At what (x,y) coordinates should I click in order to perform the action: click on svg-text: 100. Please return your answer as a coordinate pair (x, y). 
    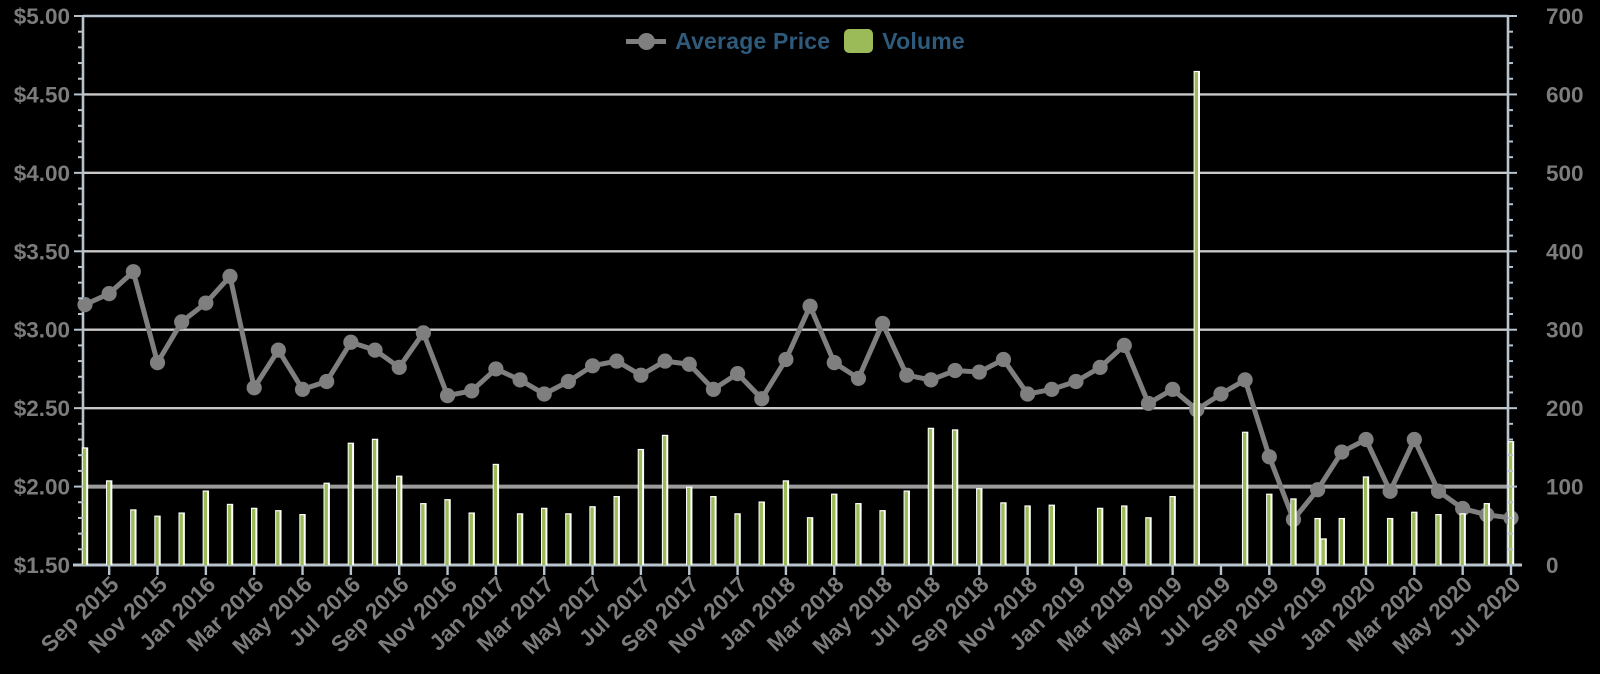
    Looking at the image, I should click on (1565, 487).